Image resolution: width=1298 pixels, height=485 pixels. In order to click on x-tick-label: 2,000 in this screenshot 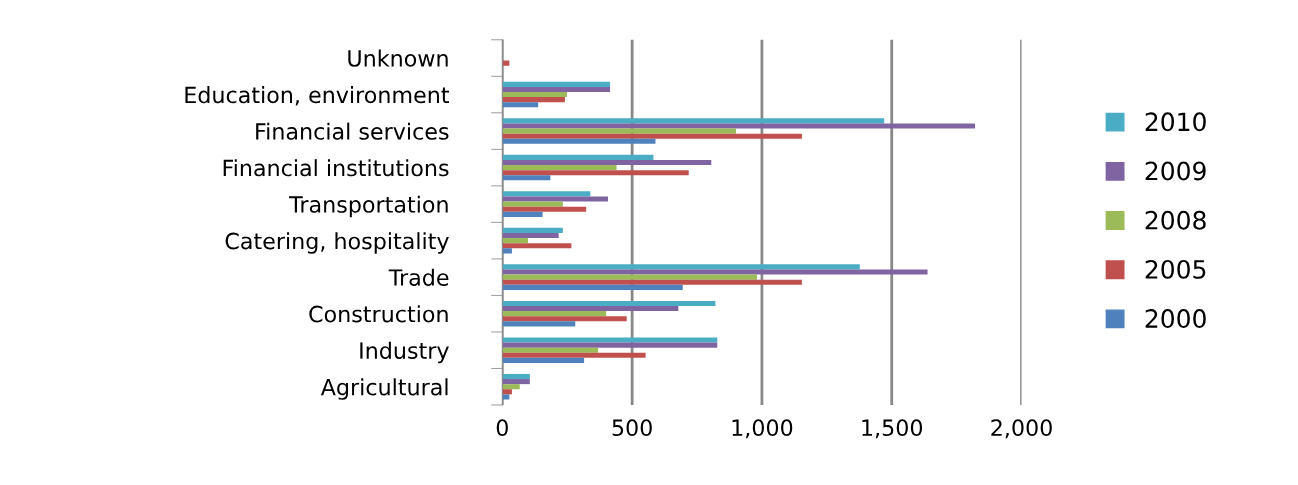, I will do `click(1021, 429)`.